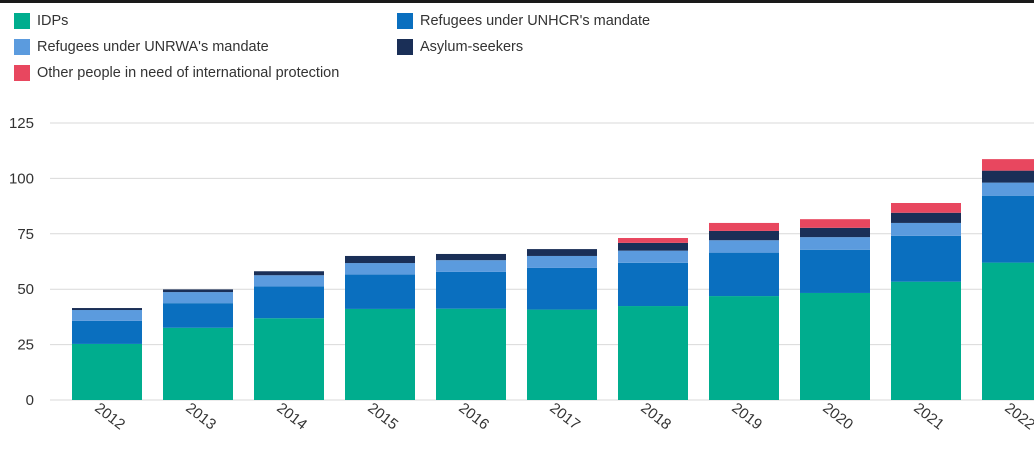 This screenshot has width=1034, height=453. I want to click on legend-label: Refugees under UNHCR's mandate, so click(535, 21).